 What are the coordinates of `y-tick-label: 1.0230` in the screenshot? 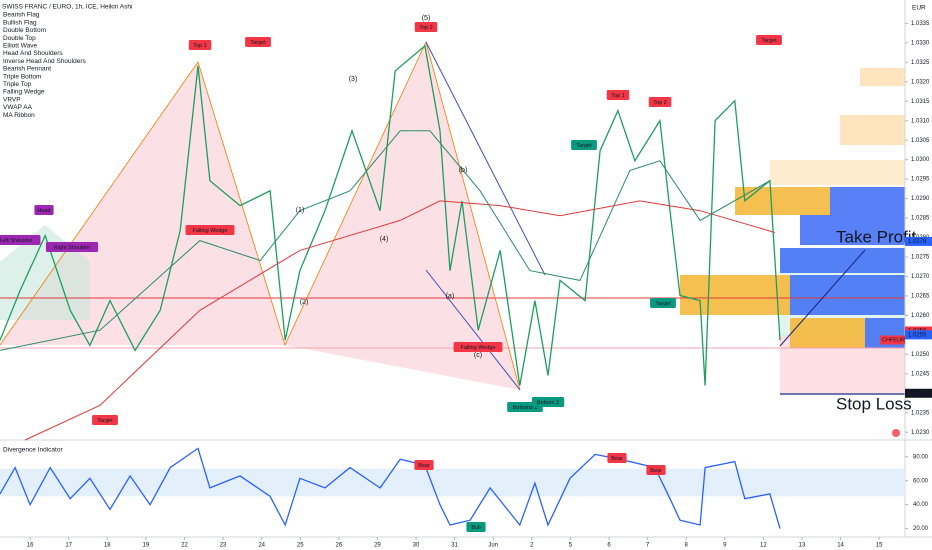 It's located at (920, 433).